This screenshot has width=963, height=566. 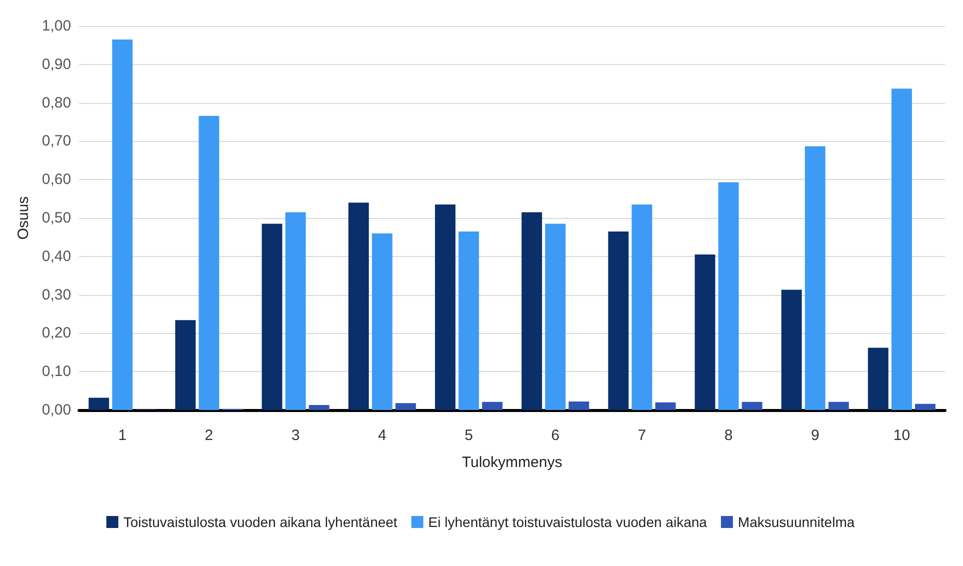 I want to click on y-tick-label: 0,30, so click(x=57, y=295).